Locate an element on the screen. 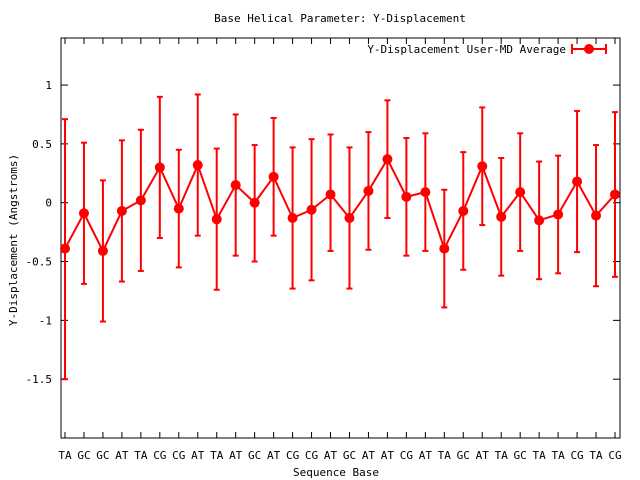  y-axis-label: Y-Displacement (Angstroms) is located at coordinates (13, 240).